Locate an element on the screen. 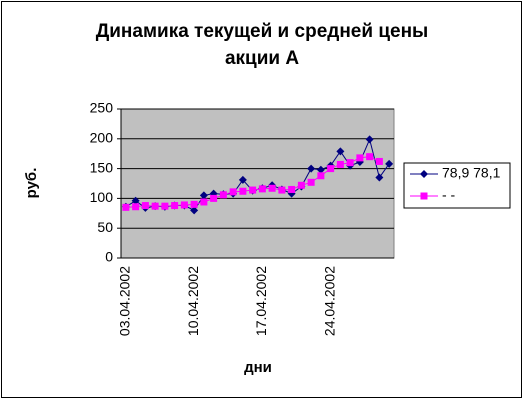  legend-label: 78,9 78,1 is located at coordinates (471, 173).